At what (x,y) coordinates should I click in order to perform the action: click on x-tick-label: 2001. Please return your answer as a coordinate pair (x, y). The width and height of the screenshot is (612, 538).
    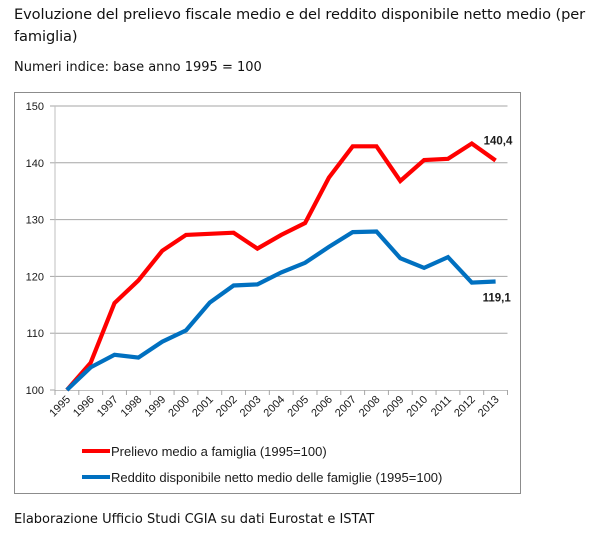
    Looking at the image, I should click on (203, 407).